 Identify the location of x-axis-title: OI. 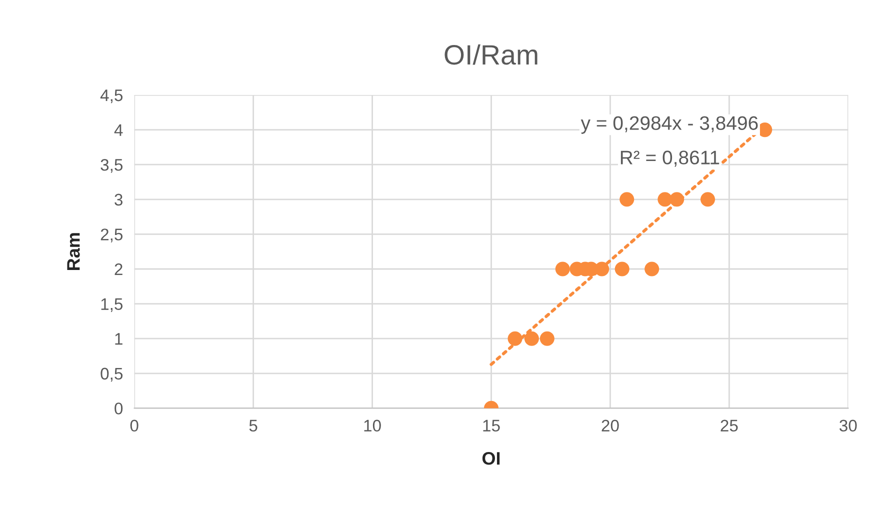
(491, 458).